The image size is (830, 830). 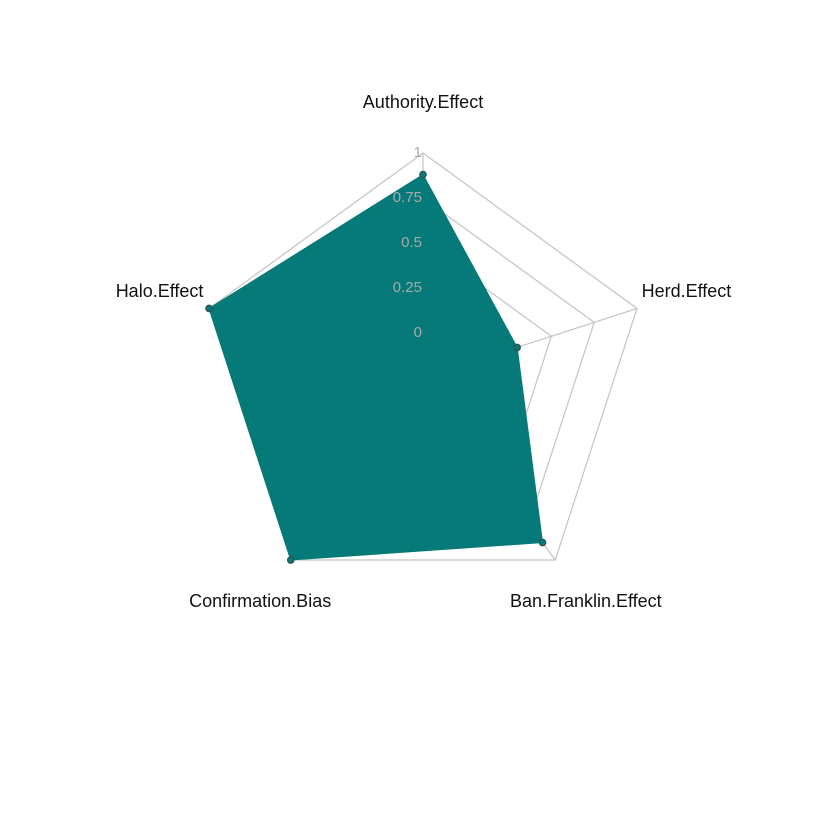 What do you see at coordinates (411, 242) in the screenshot?
I see `tick-label-2: 0.5` at bounding box center [411, 242].